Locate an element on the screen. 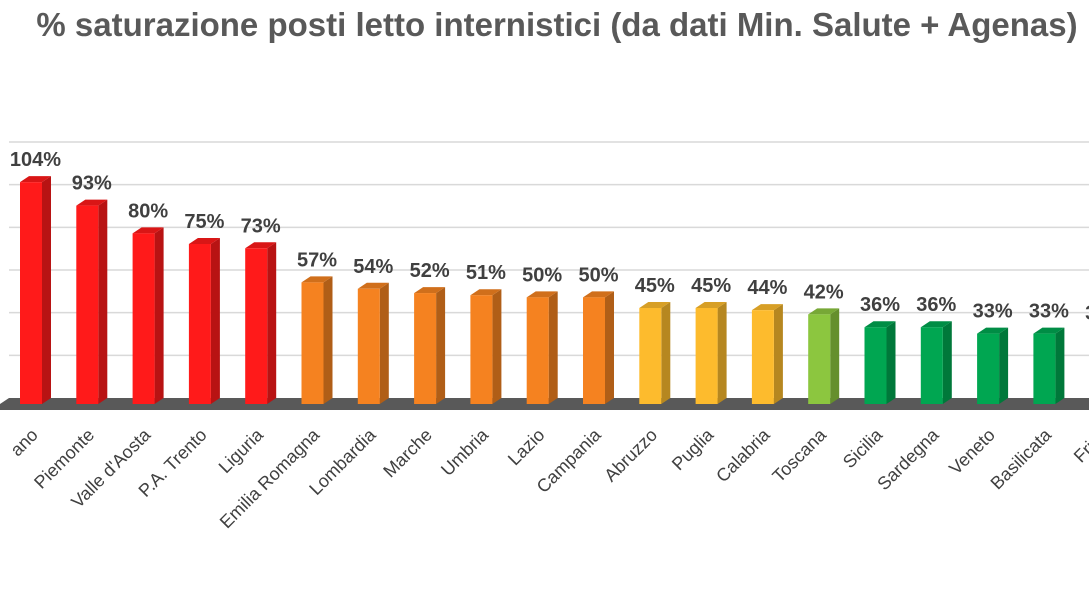  data-label: 54% is located at coordinates (373, 267).